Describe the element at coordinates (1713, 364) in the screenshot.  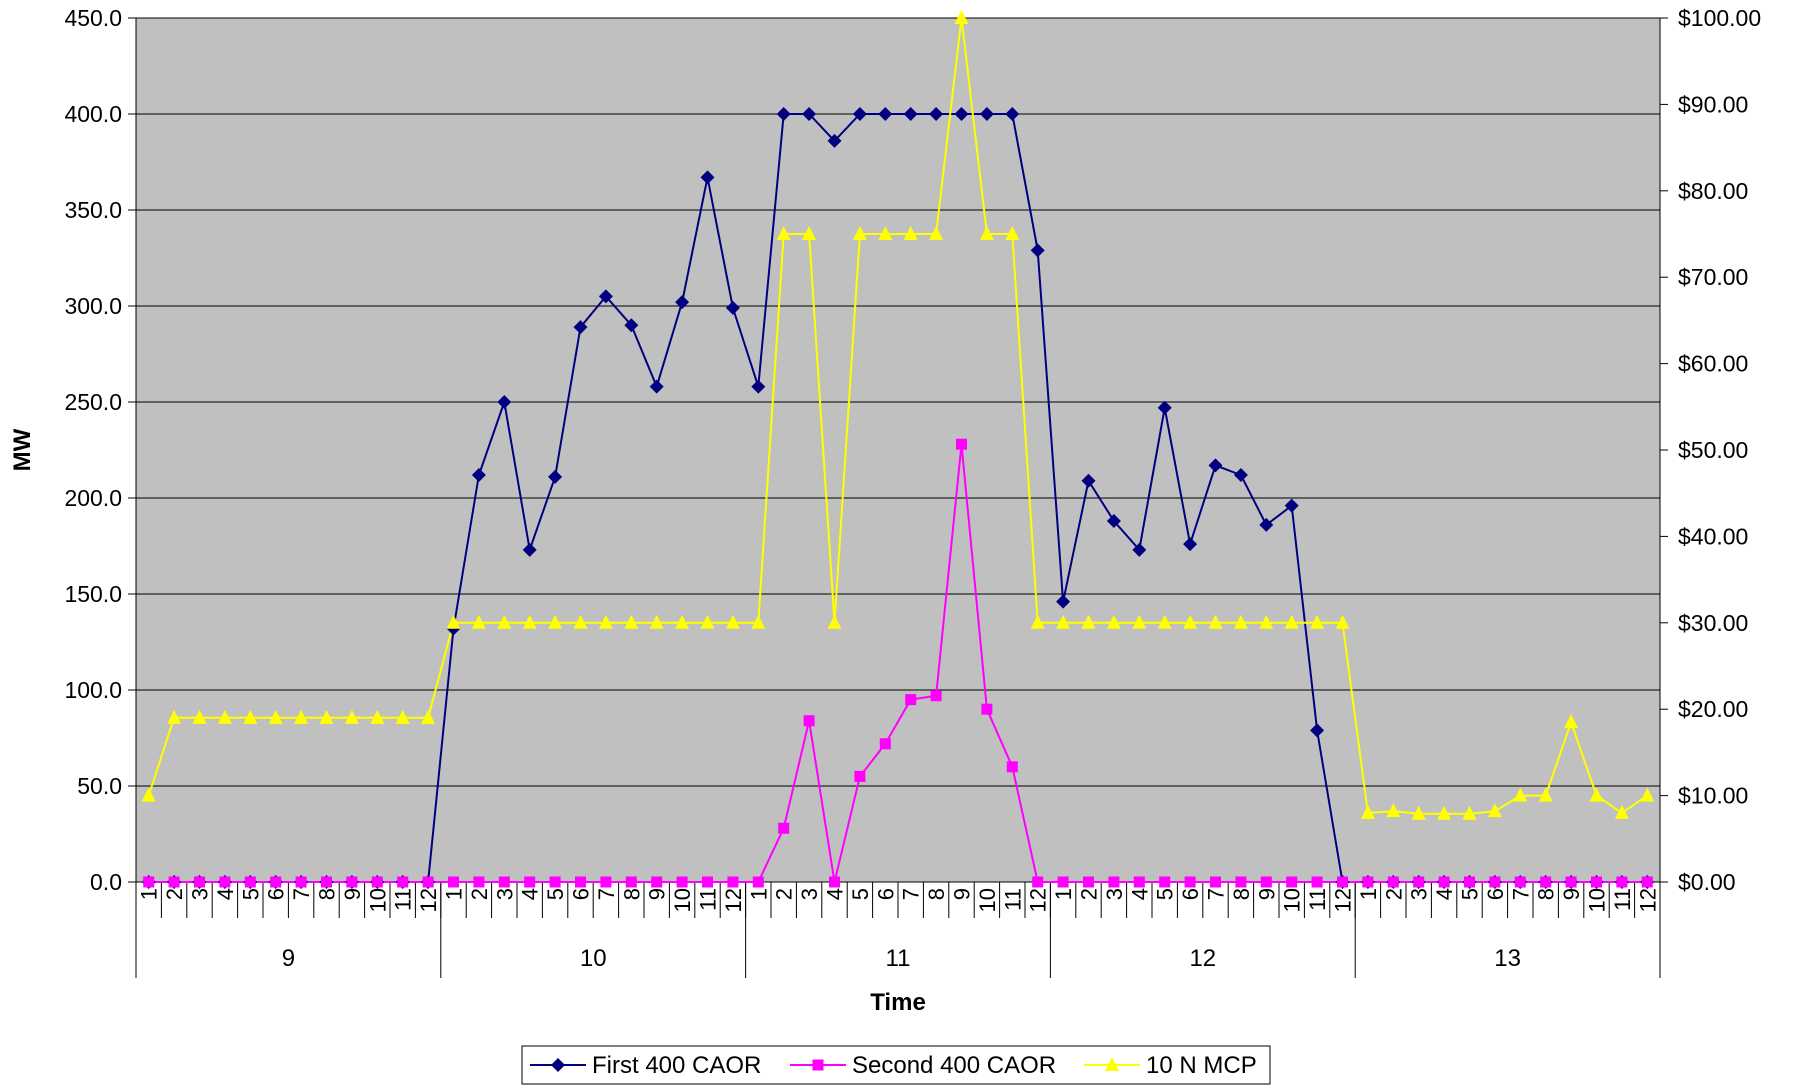
I see `y2-tick-label: $60.00` at that location.